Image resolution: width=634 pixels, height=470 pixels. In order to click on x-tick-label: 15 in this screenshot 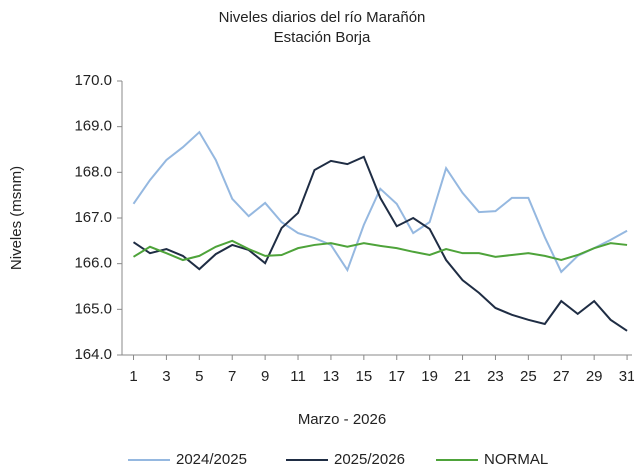, I will do `click(363, 376)`.